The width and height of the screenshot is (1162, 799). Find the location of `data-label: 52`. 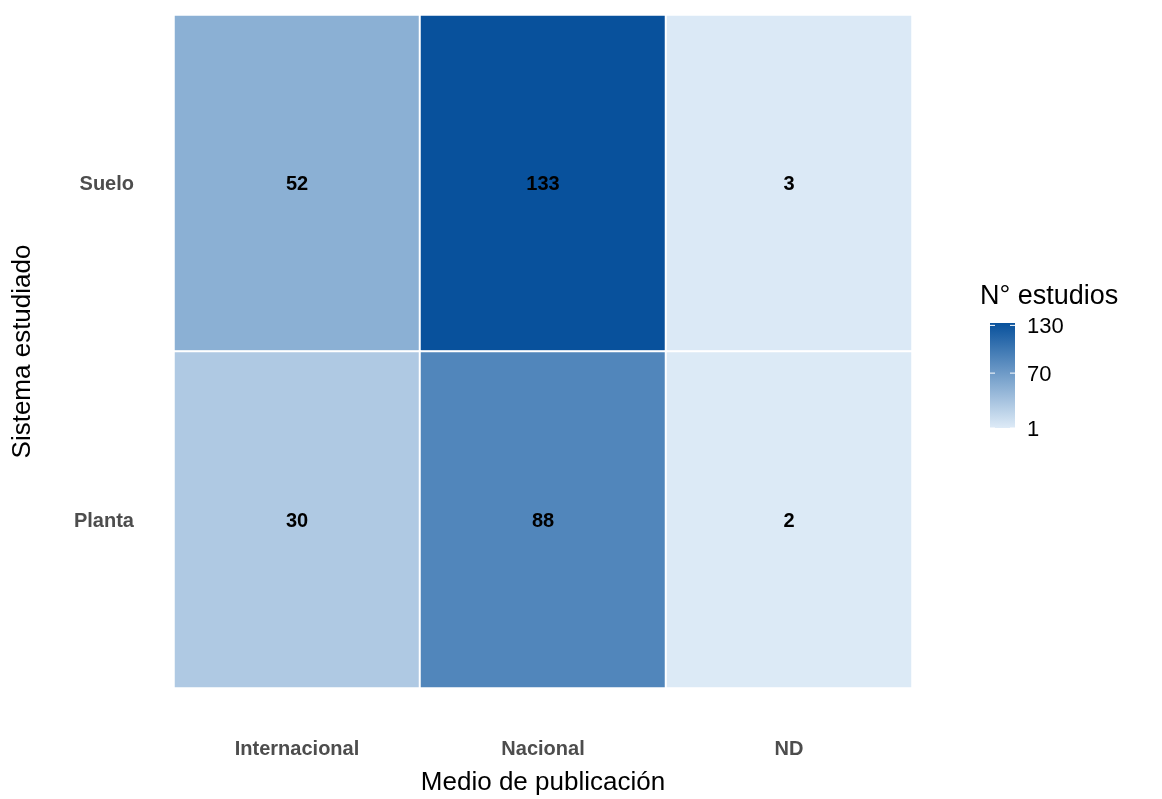

data-label: 52 is located at coordinates (297, 183).